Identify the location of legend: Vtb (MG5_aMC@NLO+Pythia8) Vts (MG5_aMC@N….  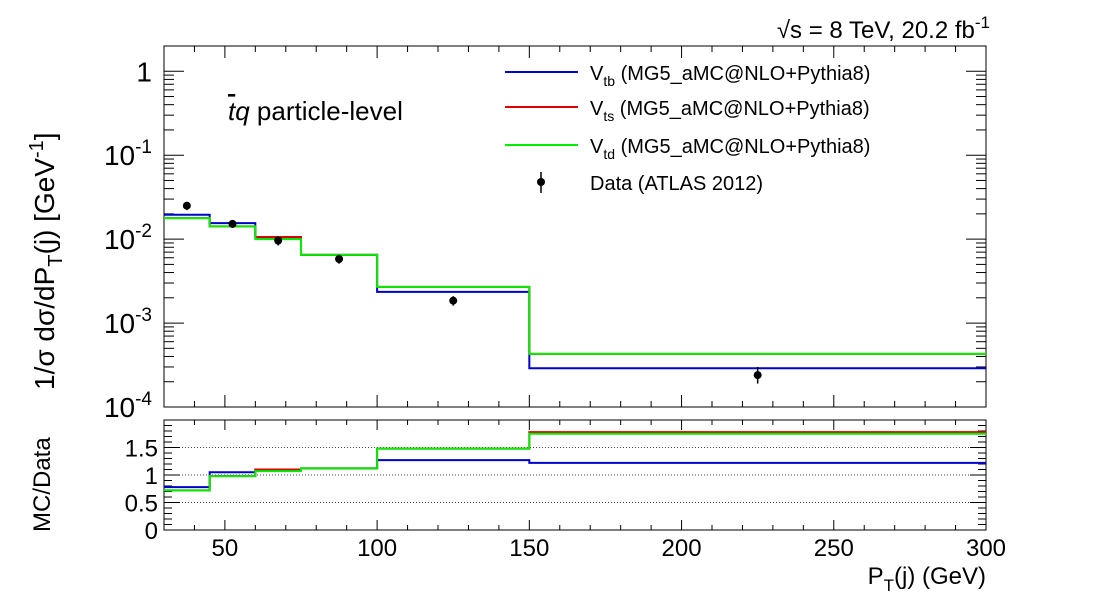
(687, 129).